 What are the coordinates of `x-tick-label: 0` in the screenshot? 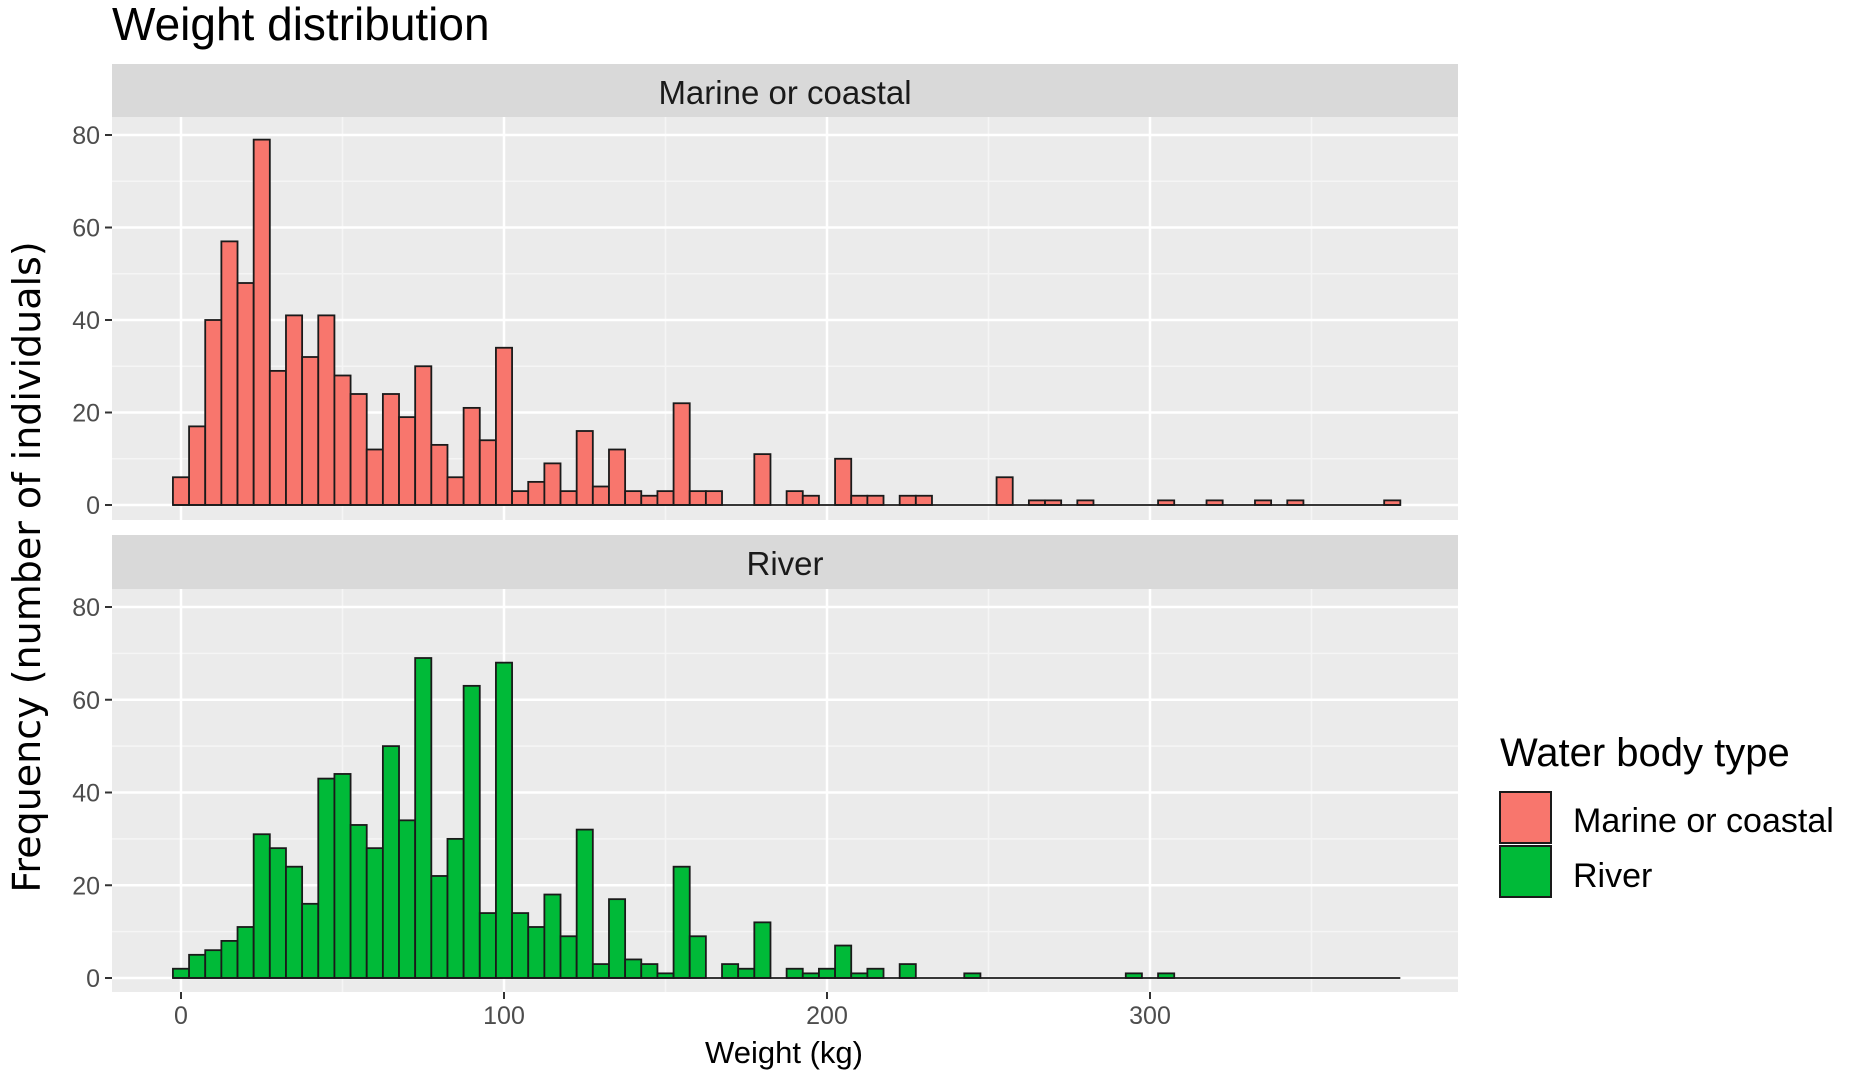 It's located at (181, 1016).